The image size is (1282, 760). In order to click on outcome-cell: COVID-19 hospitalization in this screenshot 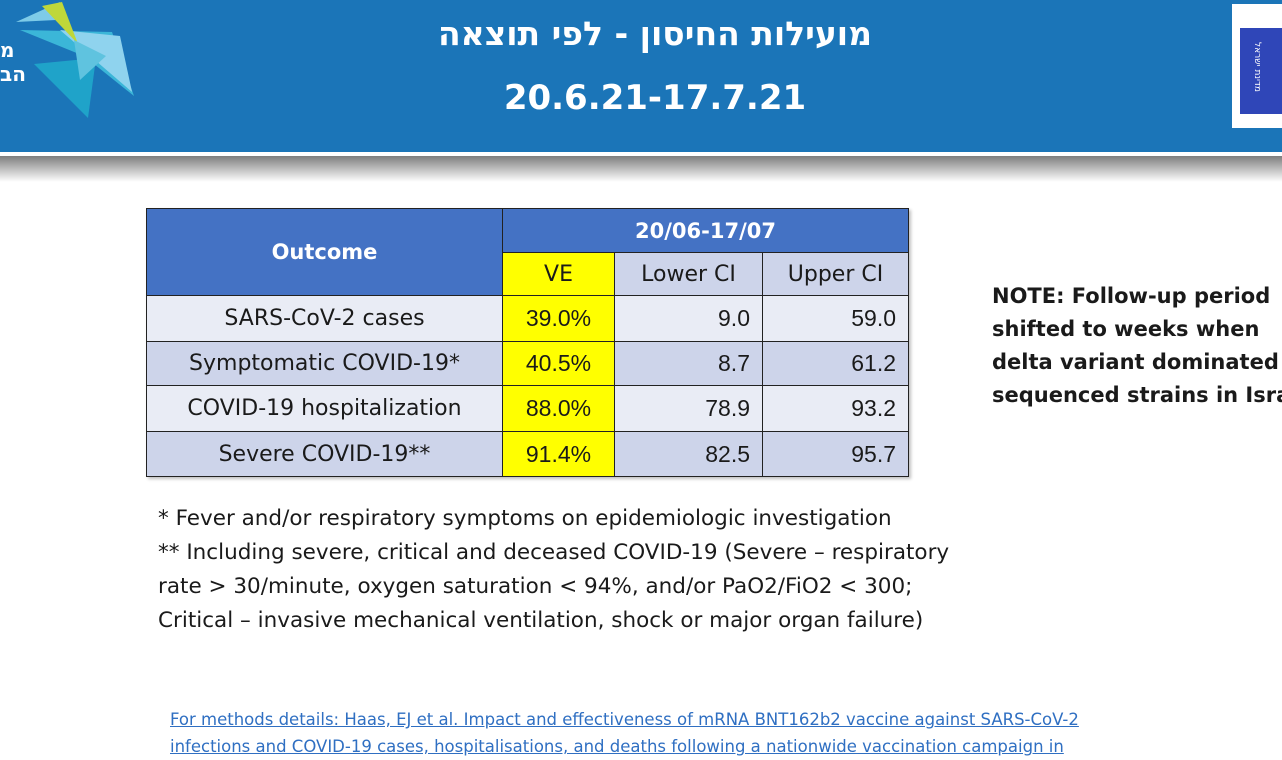, I will do `click(324, 408)`.